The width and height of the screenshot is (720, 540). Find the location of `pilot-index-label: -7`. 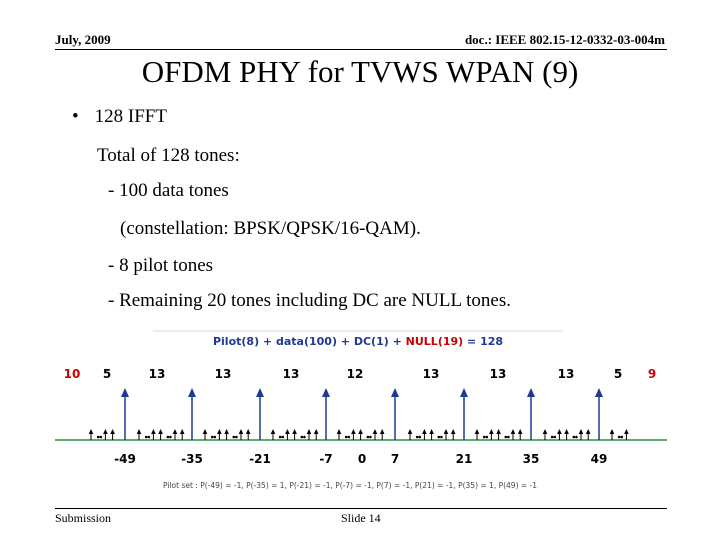

pilot-index-label: -7 is located at coordinates (325, 459).